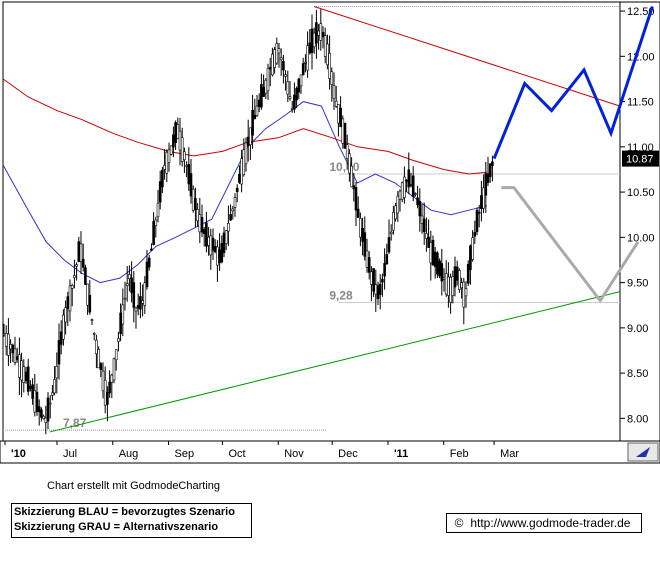 The width and height of the screenshot is (660, 573). I want to click on source-link: © http://www.godmode-trader.de, so click(544, 523).